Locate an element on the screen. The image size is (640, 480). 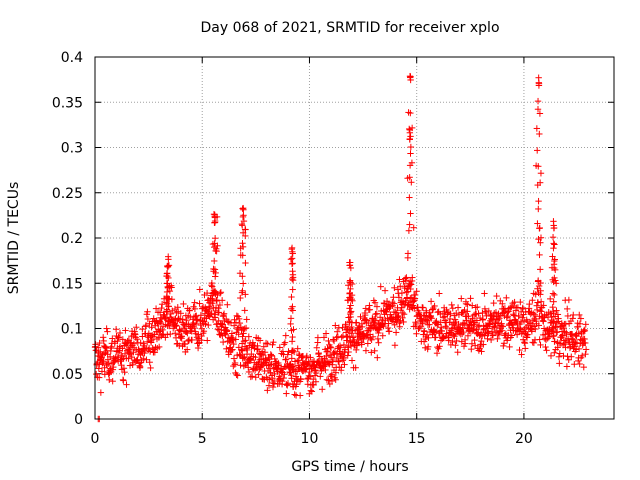
y-tick-label: 0.25 is located at coordinates (67, 194).